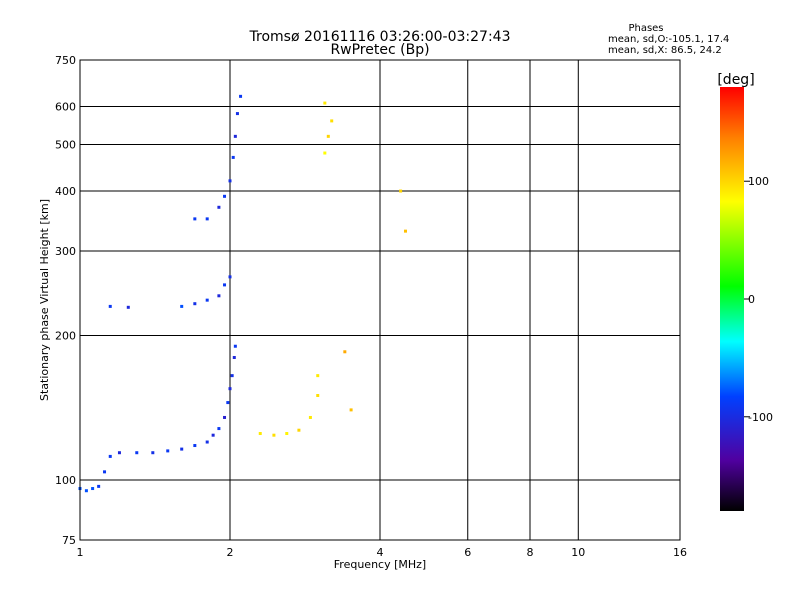  Describe the element at coordinates (467, 552) in the screenshot. I see `x-tick-label: 6` at that location.